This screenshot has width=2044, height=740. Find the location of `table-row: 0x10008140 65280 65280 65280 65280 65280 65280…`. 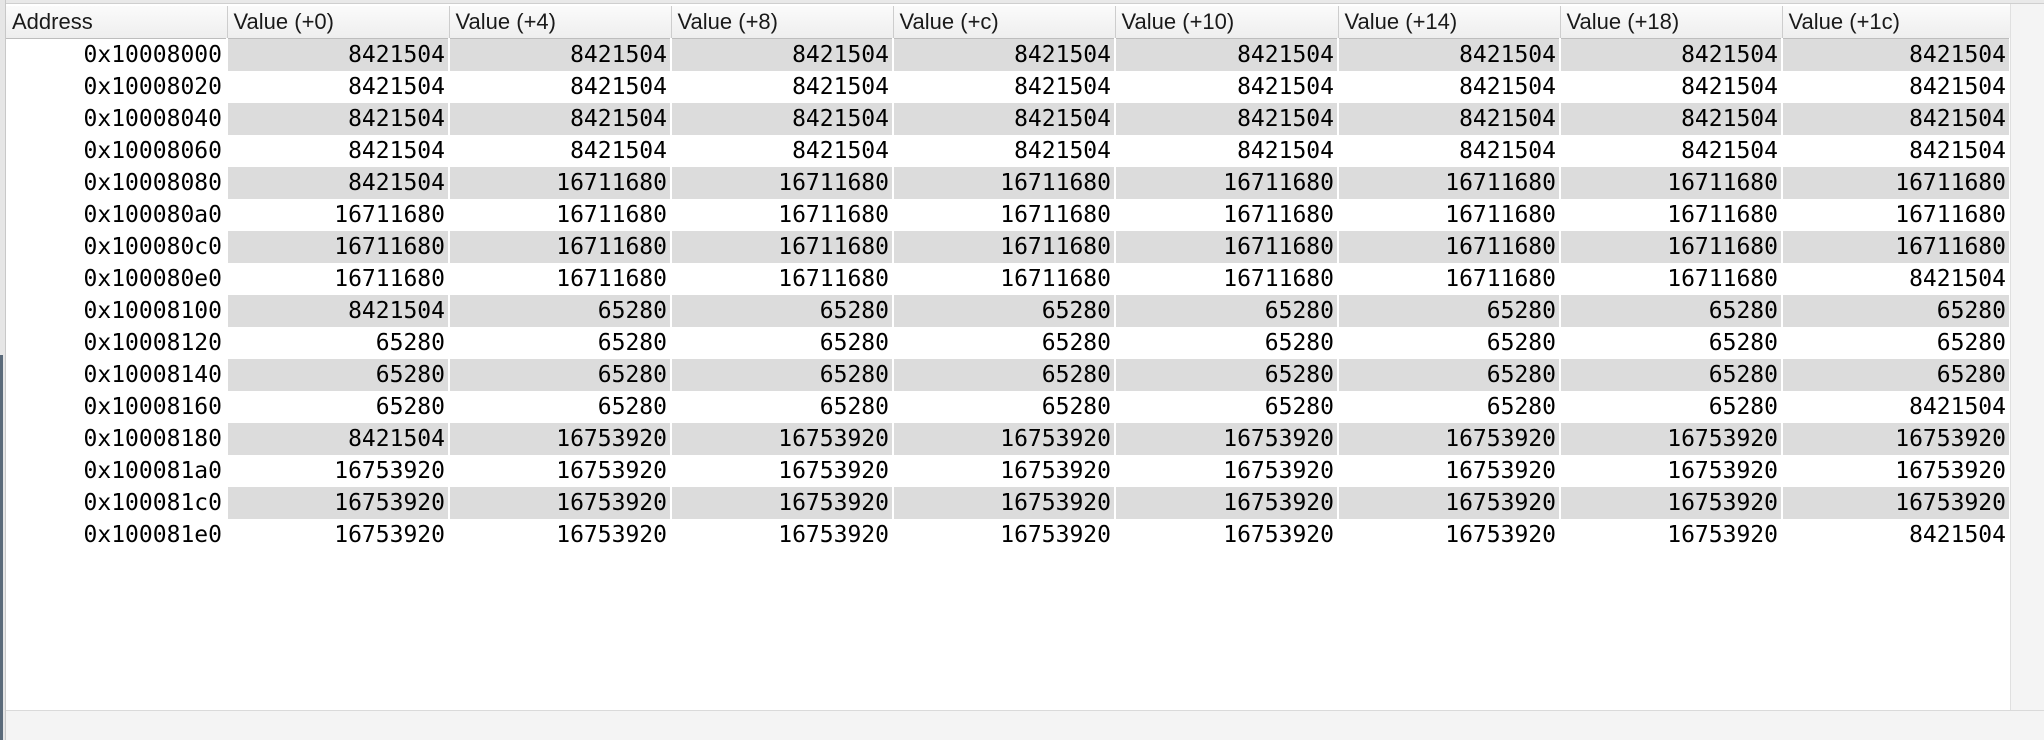

table-row: 0x10008140 65280 65280 65280 65280 65280 65280… is located at coordinates (1008, 375).